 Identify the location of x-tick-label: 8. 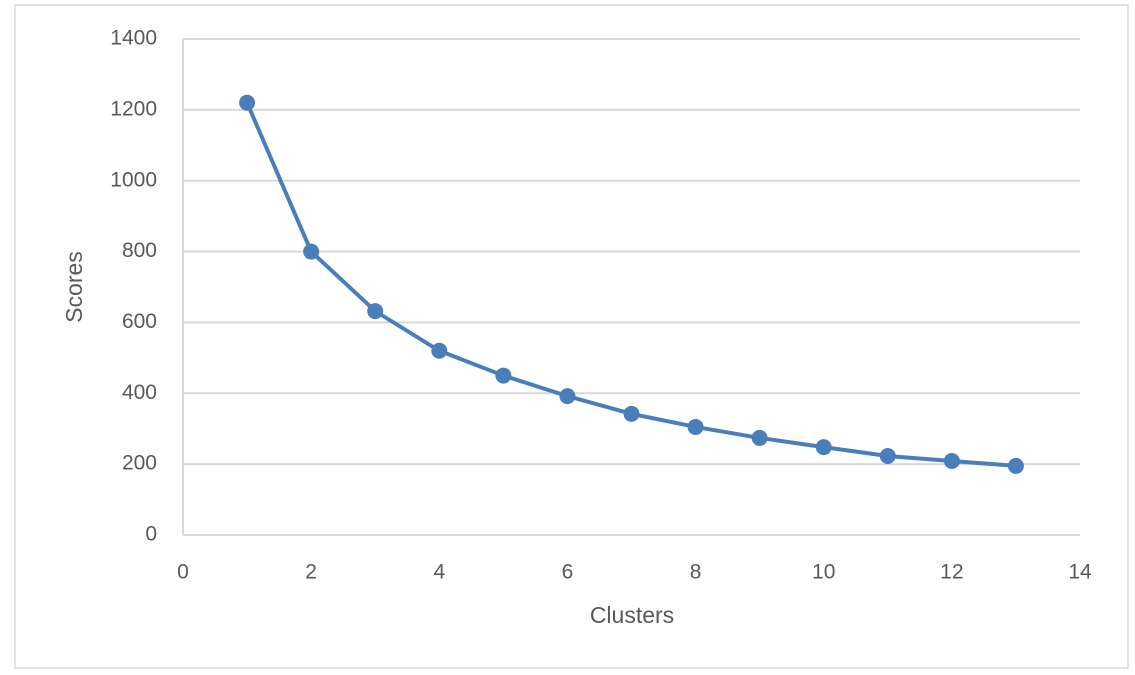
(696, 572).